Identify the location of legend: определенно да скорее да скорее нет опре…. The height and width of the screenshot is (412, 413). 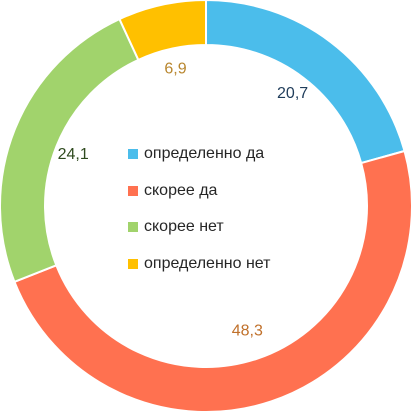
(199, 209).